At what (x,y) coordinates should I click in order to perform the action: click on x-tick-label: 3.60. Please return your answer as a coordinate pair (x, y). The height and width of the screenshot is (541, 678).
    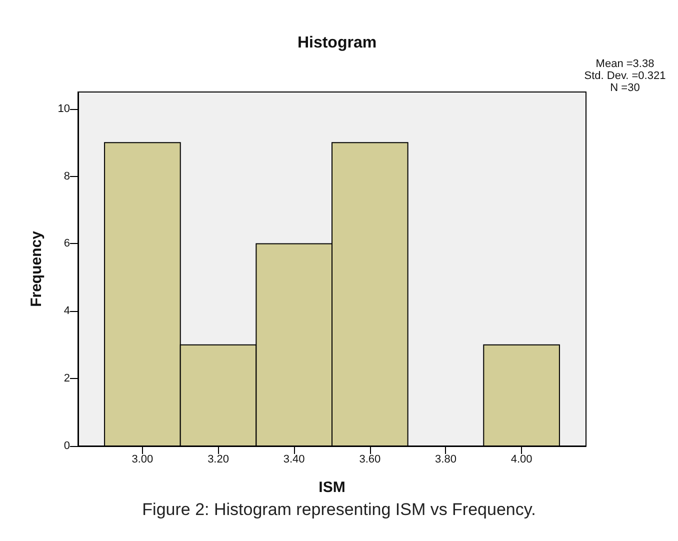
    Looking at the image, I should click on (370, 460).